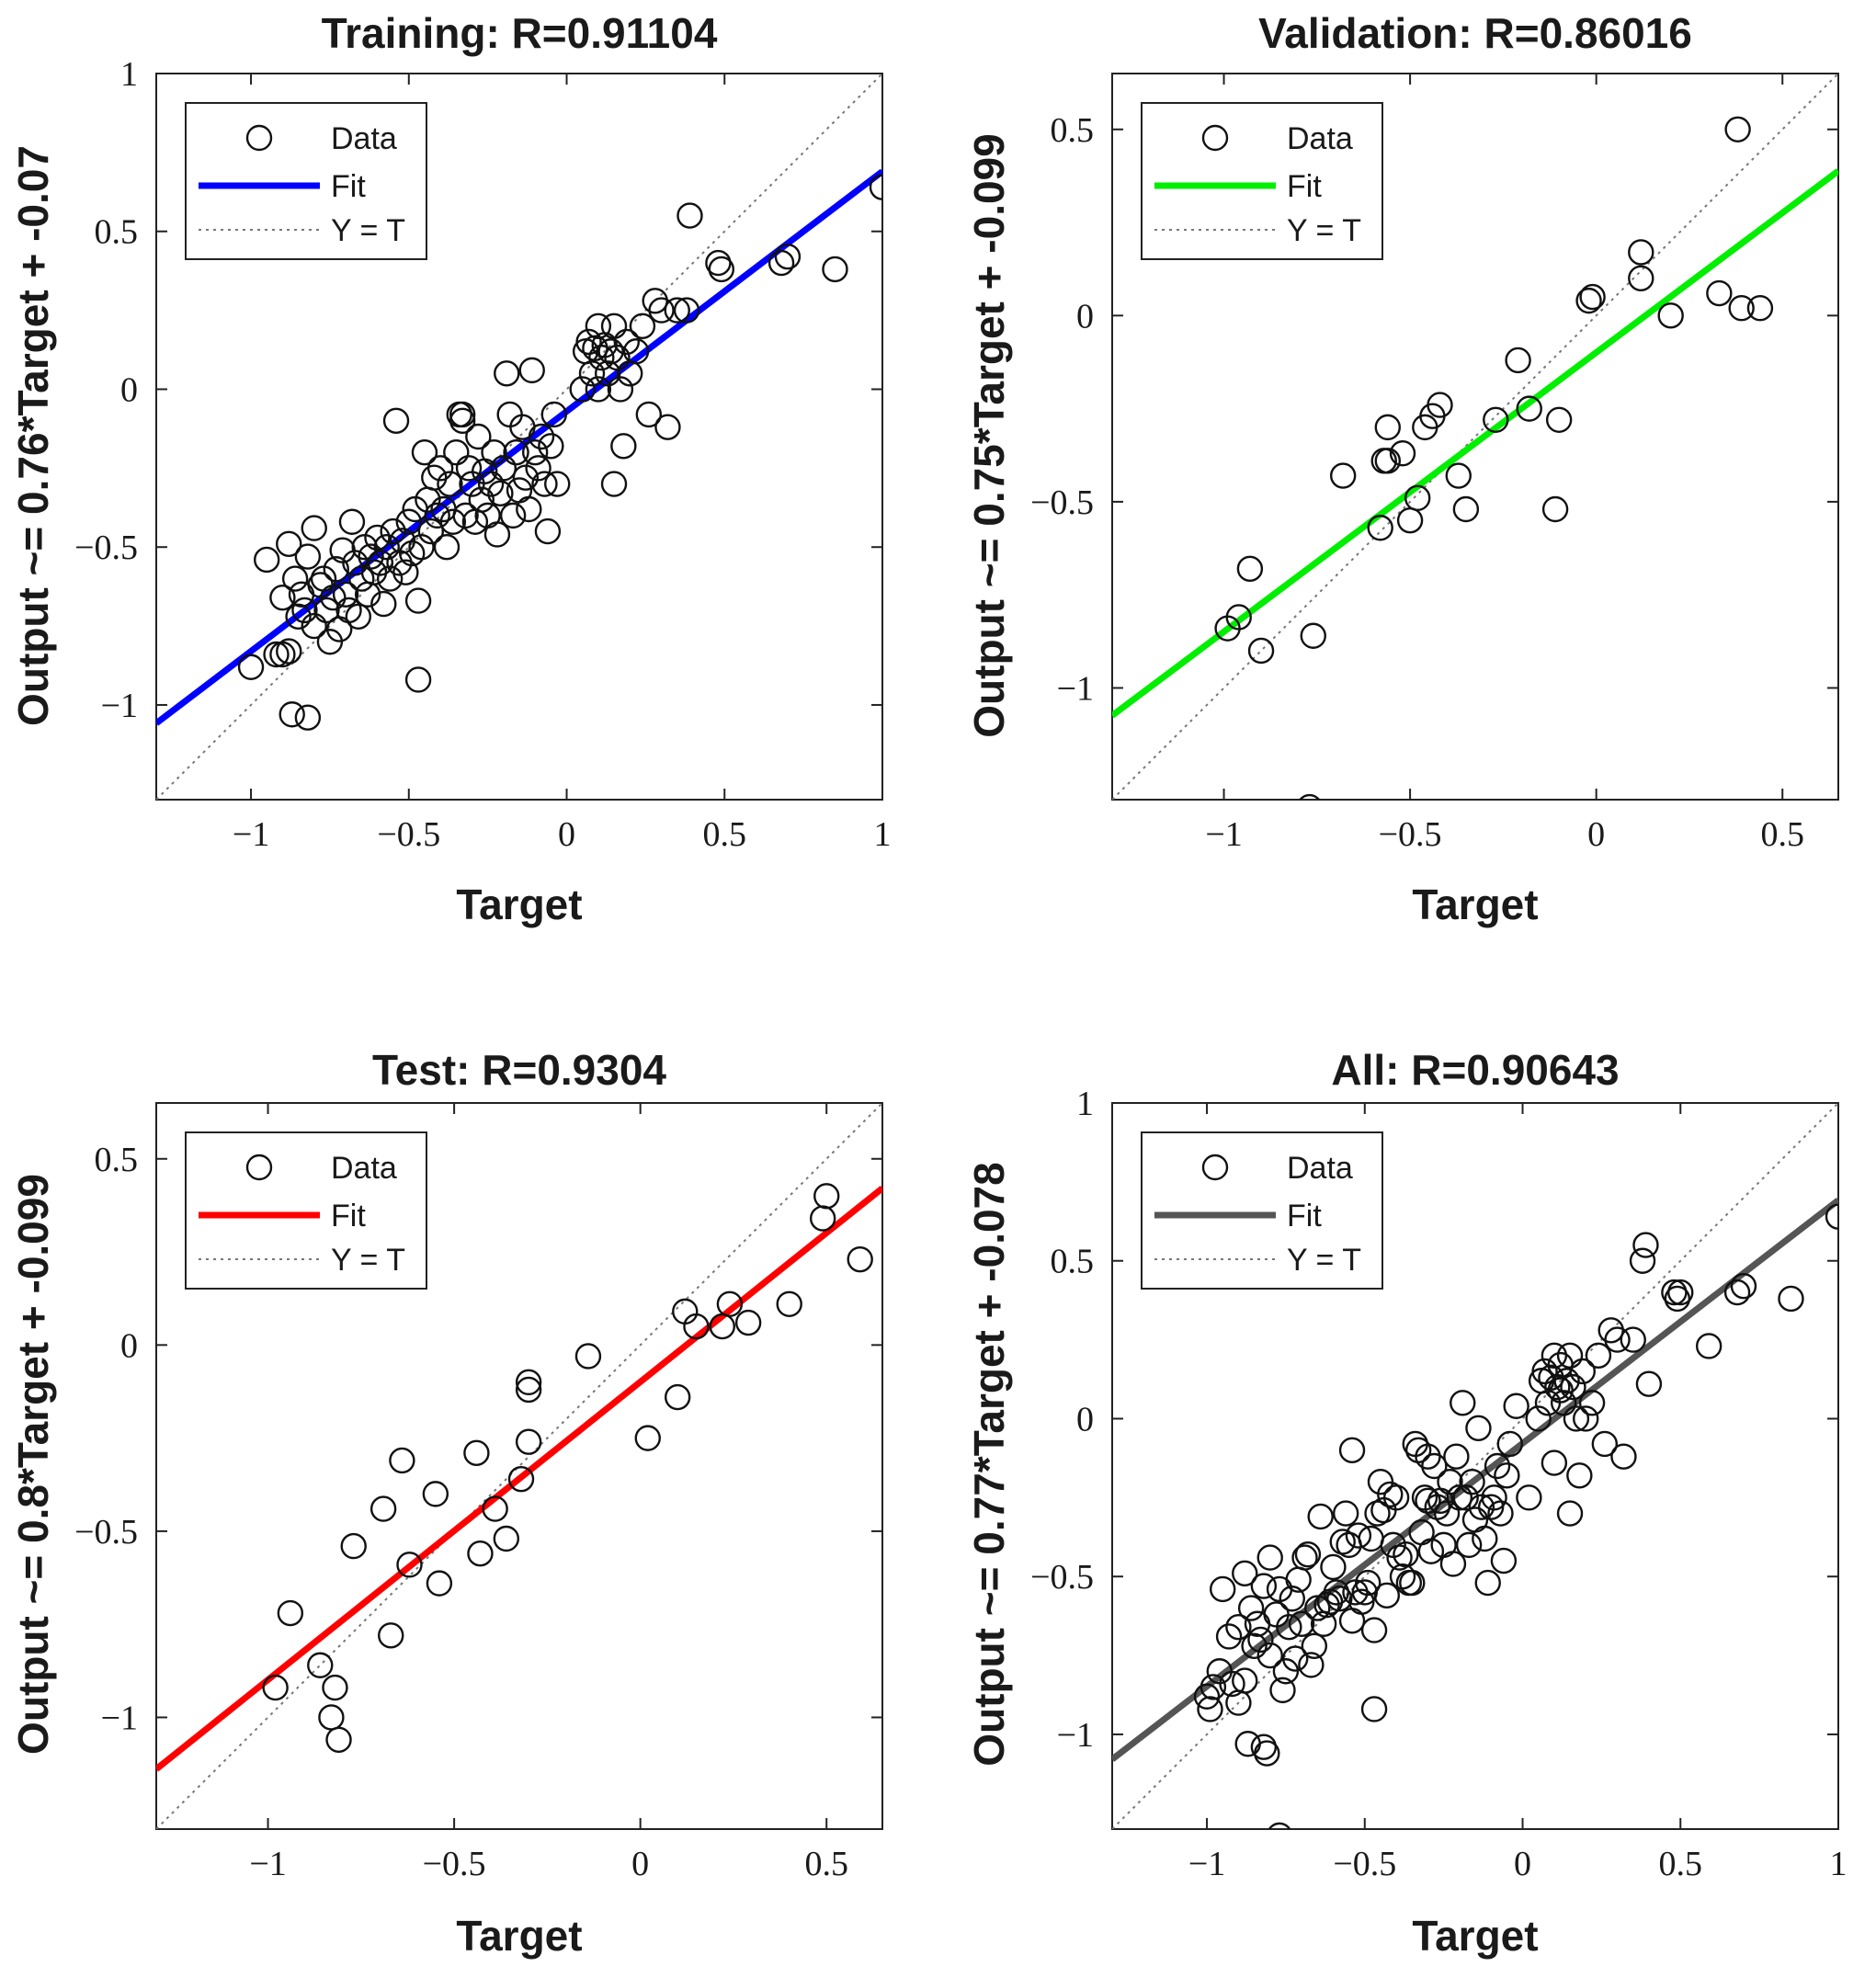 This screenshot has width=1876, height=1978. What do you see at coordinates (826, 1864) in the screenshot?
I see `x-tick-label: 0.5` at bounding box center [826, 1864].